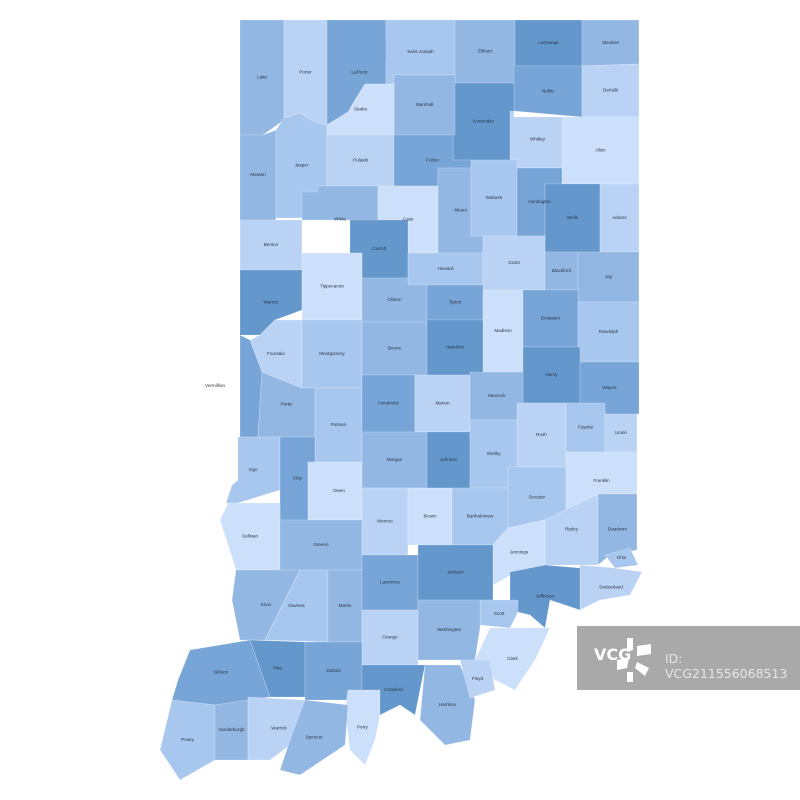  What do you see at coordinates (446, 268) in the screenshot?
I see `county-label-howard: Howard` at bounding box center [446, 268].